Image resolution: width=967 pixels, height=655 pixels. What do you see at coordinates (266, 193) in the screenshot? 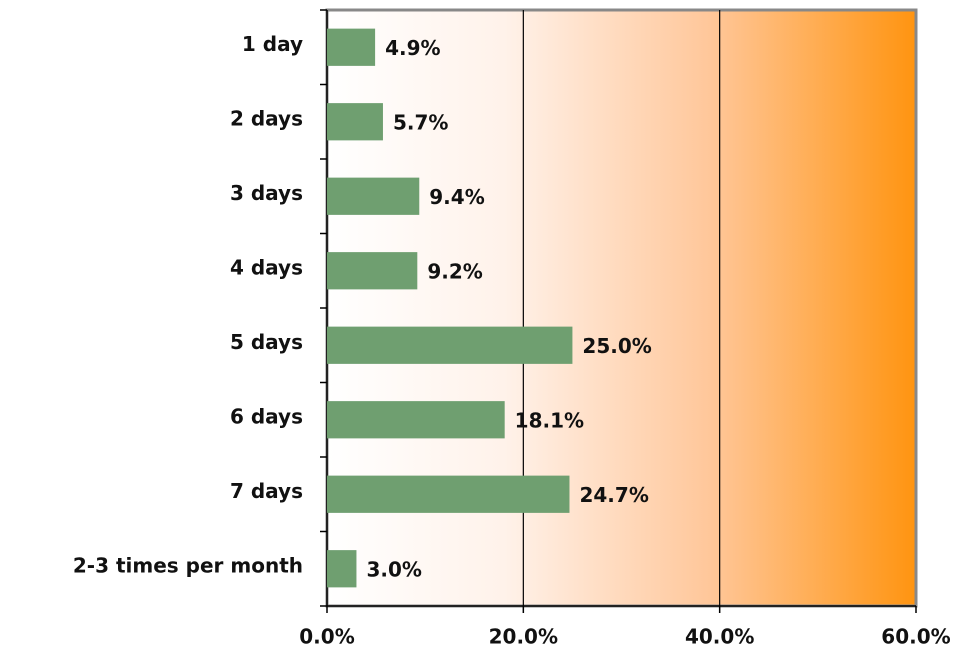
I see `y-tick-label: 3 days` at bounding box center [266, 193].